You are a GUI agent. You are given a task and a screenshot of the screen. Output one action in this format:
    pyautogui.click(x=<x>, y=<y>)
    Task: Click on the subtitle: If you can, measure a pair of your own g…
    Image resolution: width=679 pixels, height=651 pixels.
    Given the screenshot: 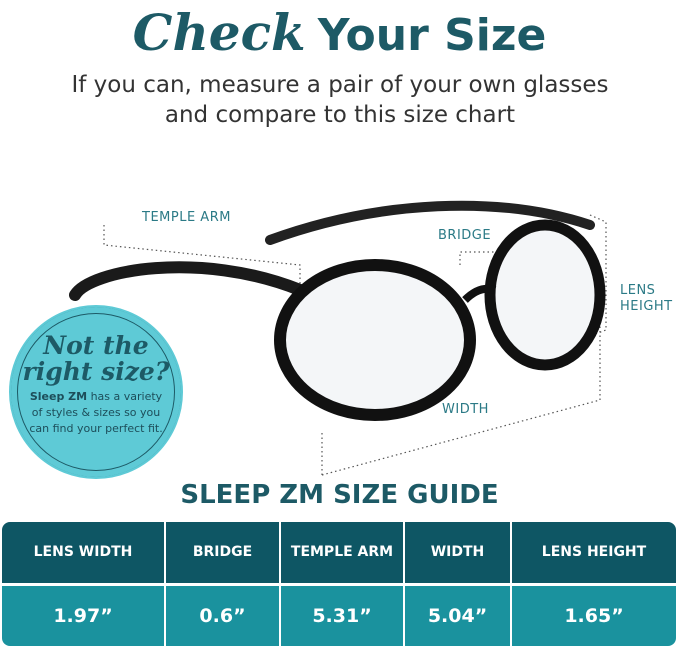 What is the action you would take?
    pyautogui.click(x=340, y=100)
    